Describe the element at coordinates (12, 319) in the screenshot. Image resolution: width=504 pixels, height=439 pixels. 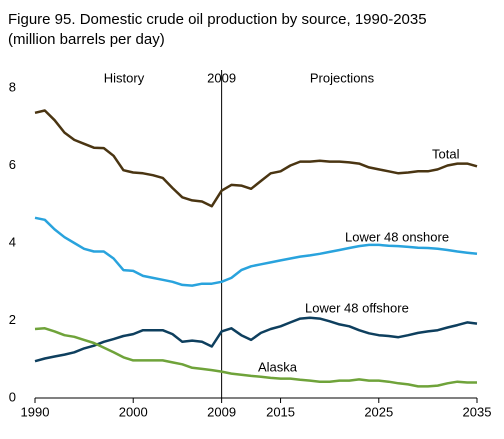
I see `y-tick-label: 2` at that location.